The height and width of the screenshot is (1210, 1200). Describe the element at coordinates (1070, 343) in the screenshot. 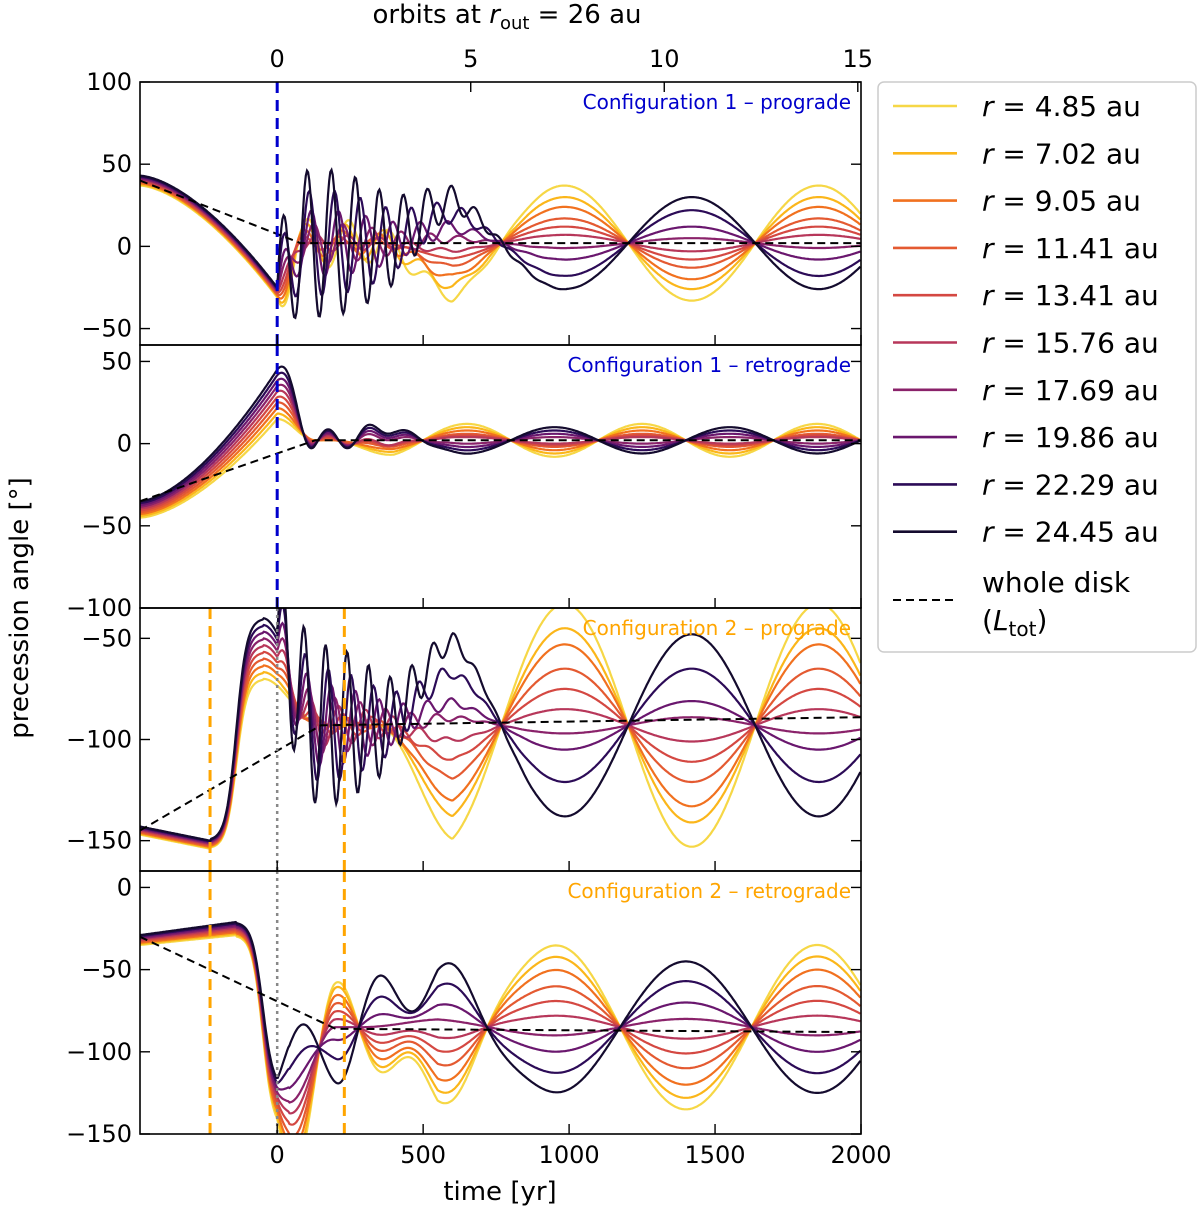

I see `legend-label: r = 15.76 au` at that location.